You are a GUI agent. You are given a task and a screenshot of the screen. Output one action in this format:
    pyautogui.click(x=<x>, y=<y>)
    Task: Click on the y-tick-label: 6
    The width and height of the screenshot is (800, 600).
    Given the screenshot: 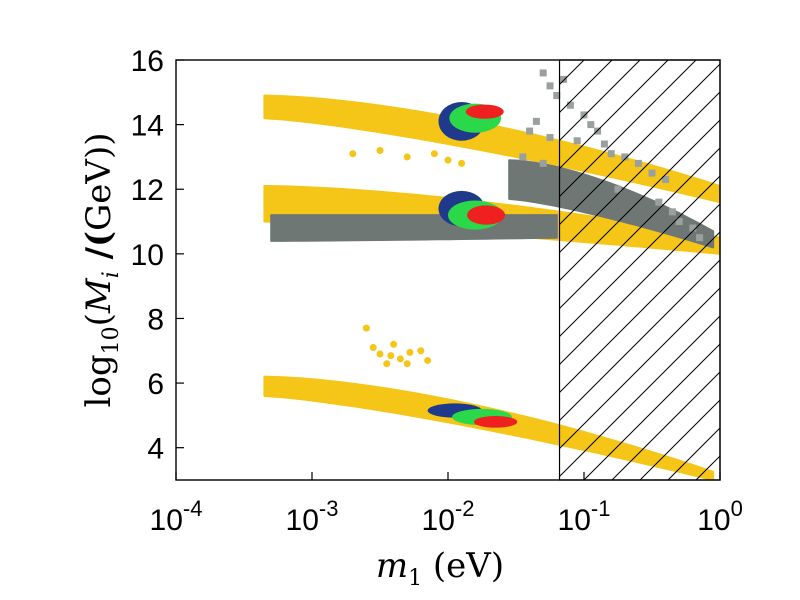 What is the action you would take?
    pyautogui.click(x=155, y=384)
    